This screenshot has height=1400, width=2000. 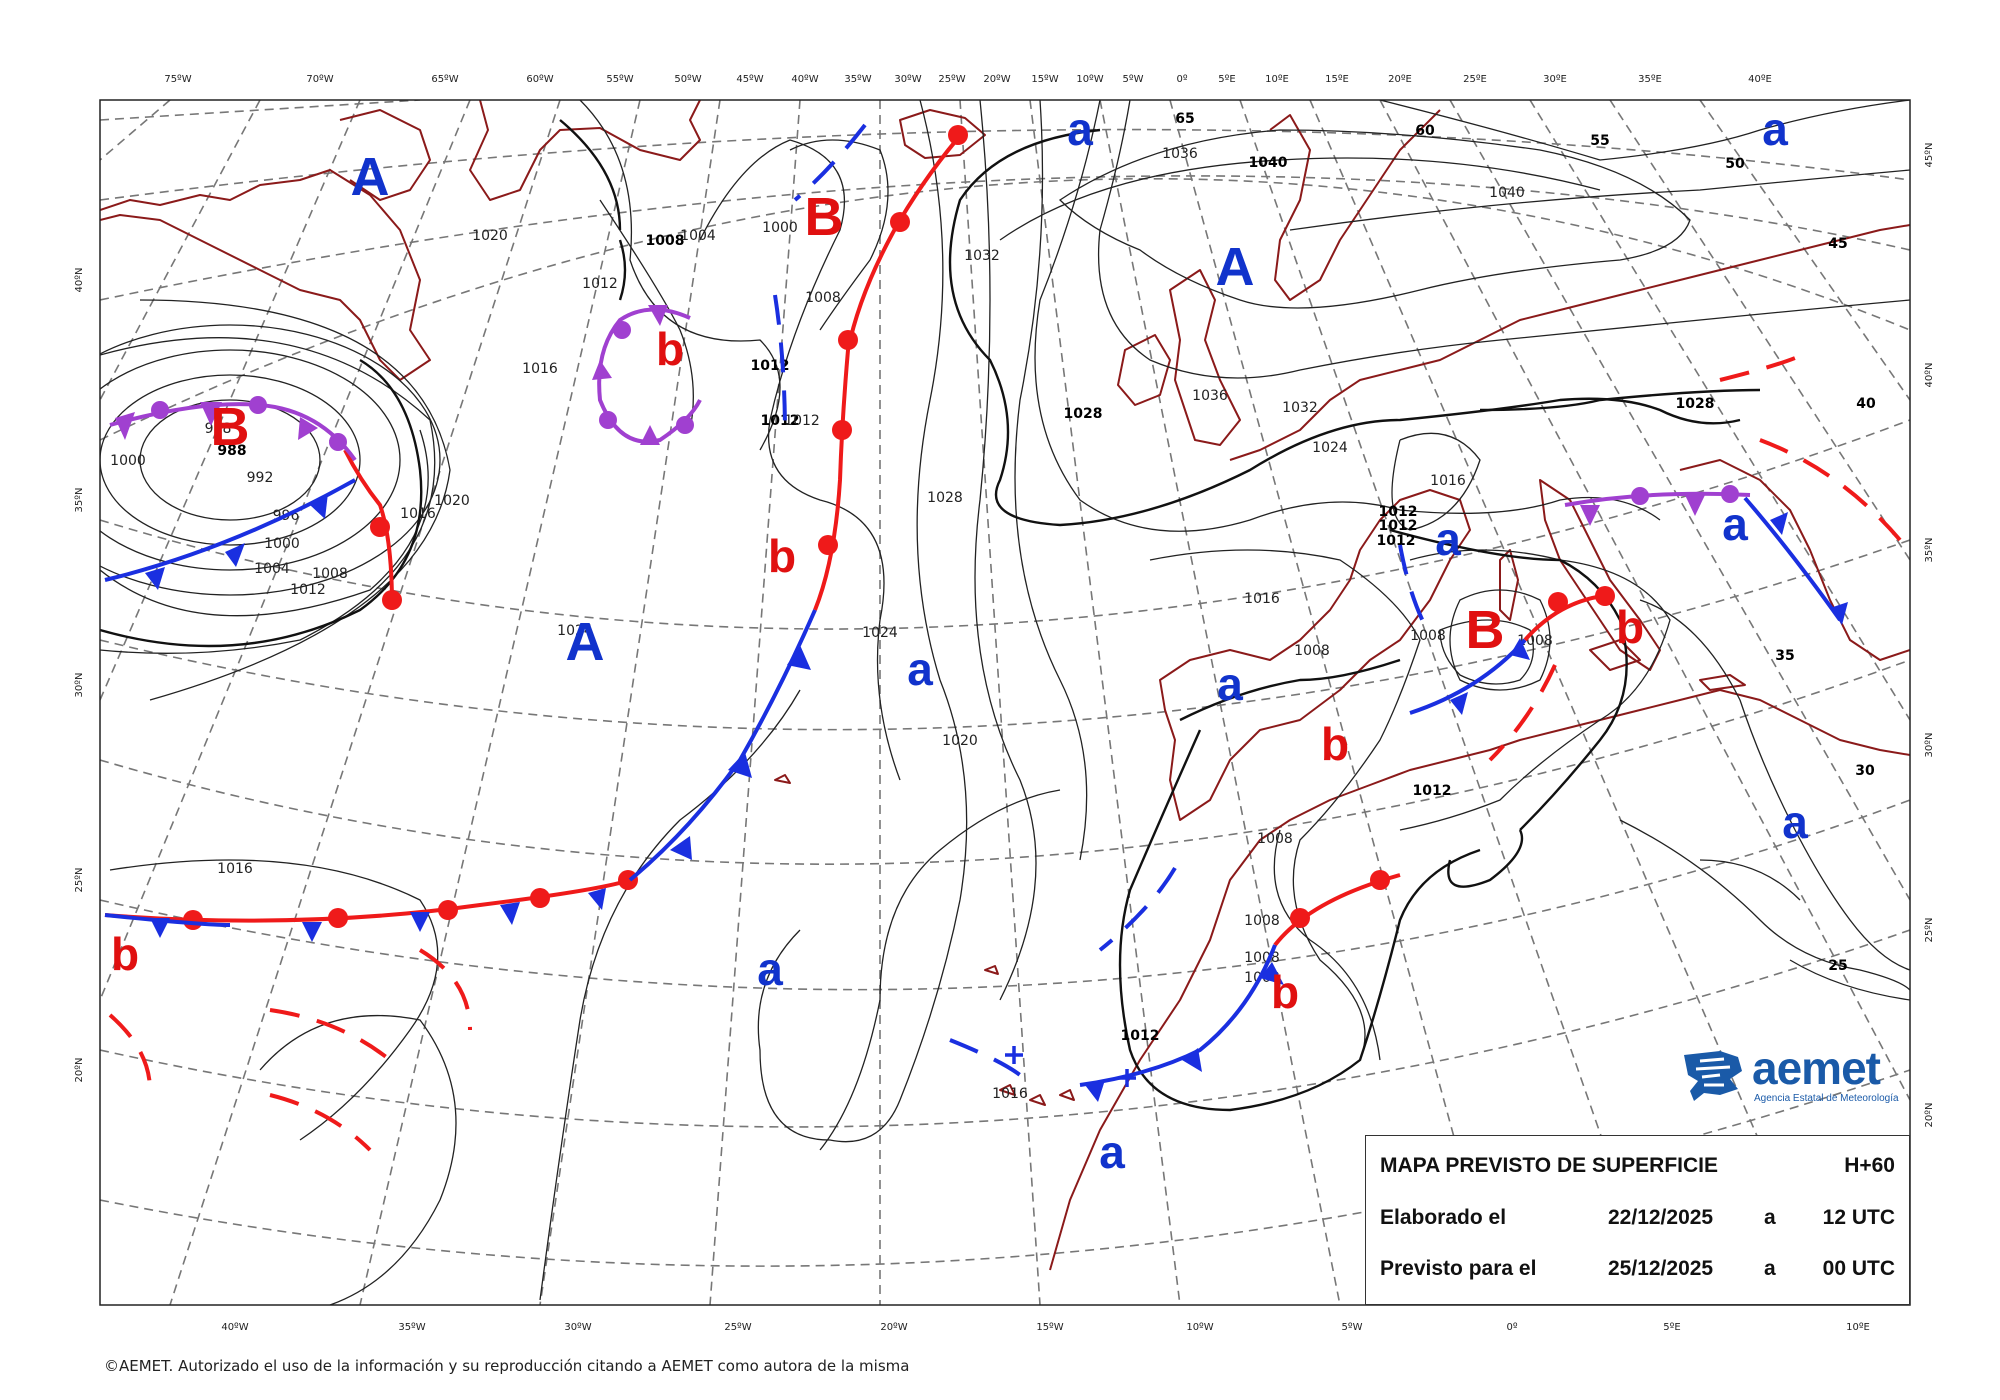 I want to click on left-lat-label: 25ºN, so click(x=79, y=880).